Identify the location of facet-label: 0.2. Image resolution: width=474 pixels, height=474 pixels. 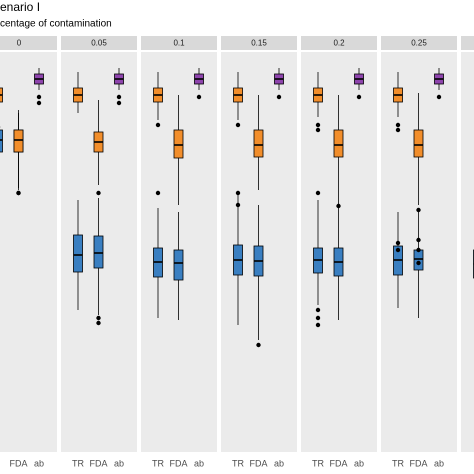
(339, 43).